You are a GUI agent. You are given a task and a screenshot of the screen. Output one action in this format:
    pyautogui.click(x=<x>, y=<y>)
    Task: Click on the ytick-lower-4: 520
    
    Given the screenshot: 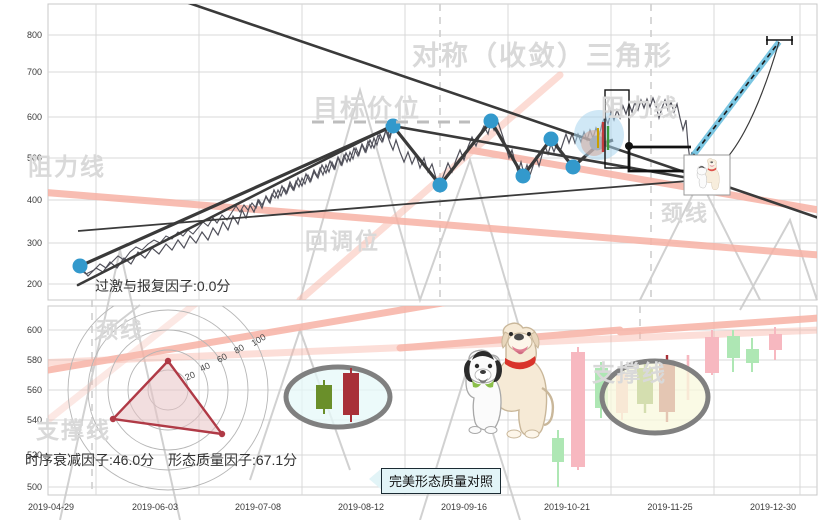 What is the action you would take?
    pyautogui.click(x=34, y=455)
    